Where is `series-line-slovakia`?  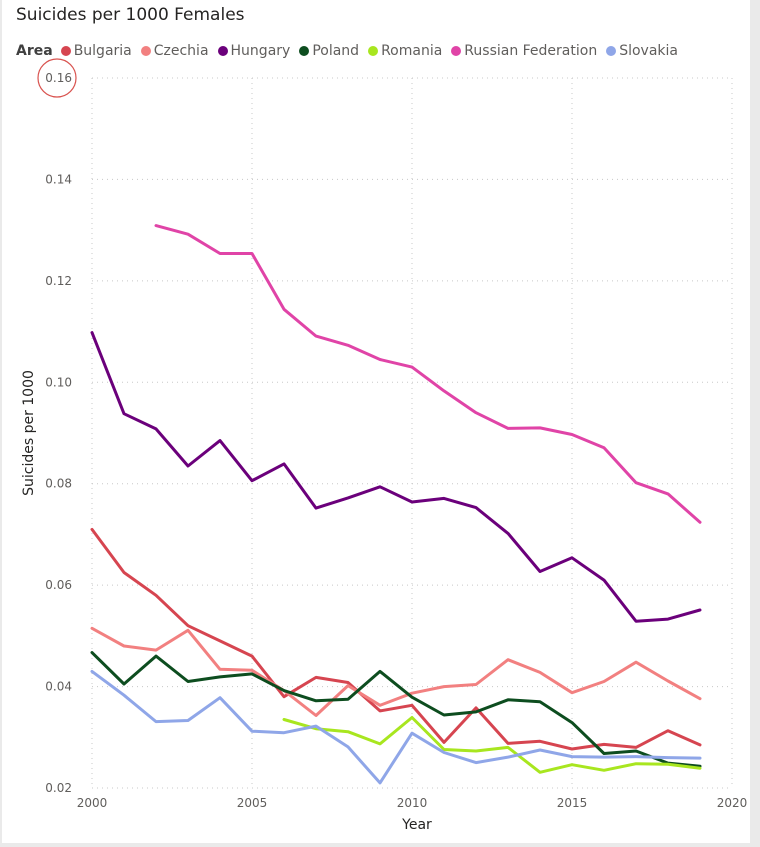 series-line-slovakia is located at coordinates (396, 727).